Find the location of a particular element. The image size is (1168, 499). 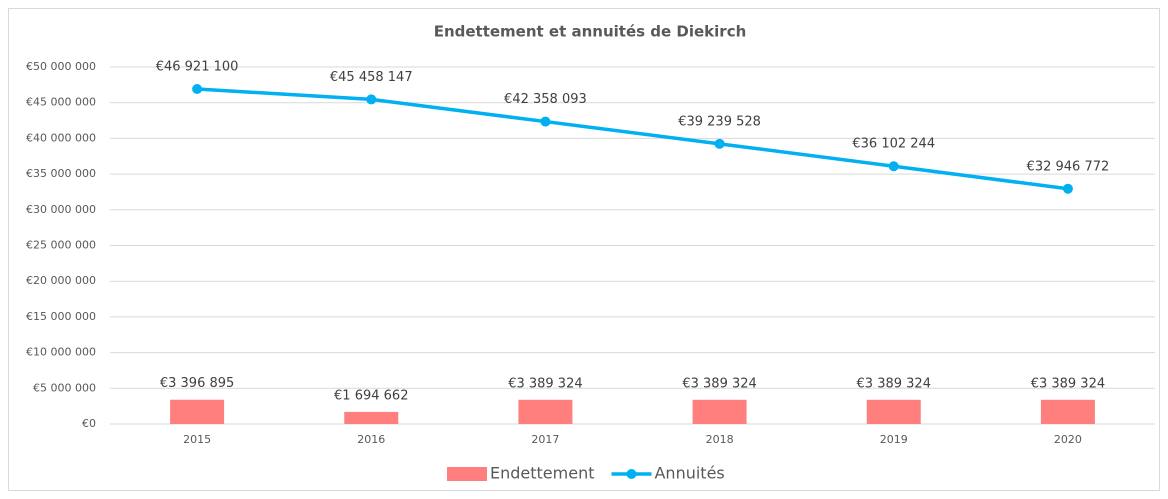

y-tick-label: €10 000 000 is located at coordinates (61, 352).